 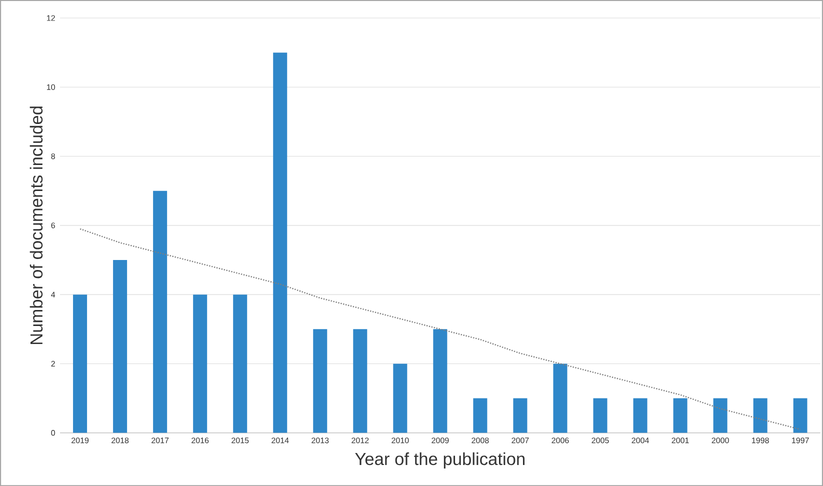 I want to click on y-tick-label: 6, so click(x=53, y=225).